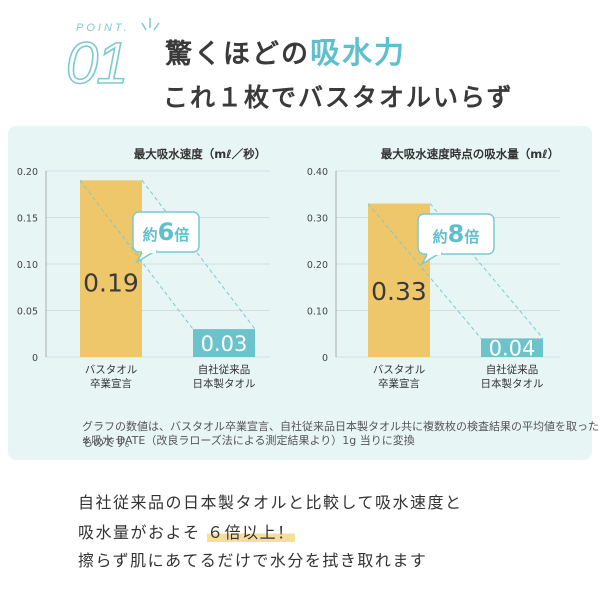 Image resolution: width=600 pixels, height=600 pixels. What do you see at coordinates (27, 172) in the screenshot?
I see `y-tick-label-0-4: 0.20` at bounding box center [27, 172].